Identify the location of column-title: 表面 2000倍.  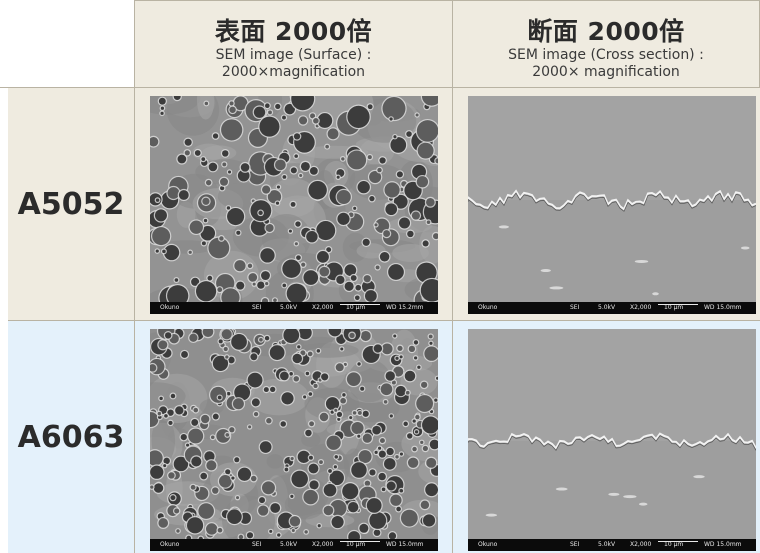
(293, 31).